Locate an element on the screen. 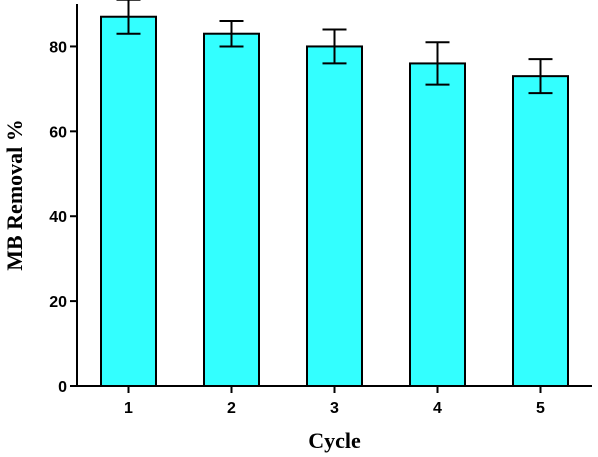 The width and height of the screenshot is (598, 457). x-tick-label: 4 is located at coordinates (437, 408).